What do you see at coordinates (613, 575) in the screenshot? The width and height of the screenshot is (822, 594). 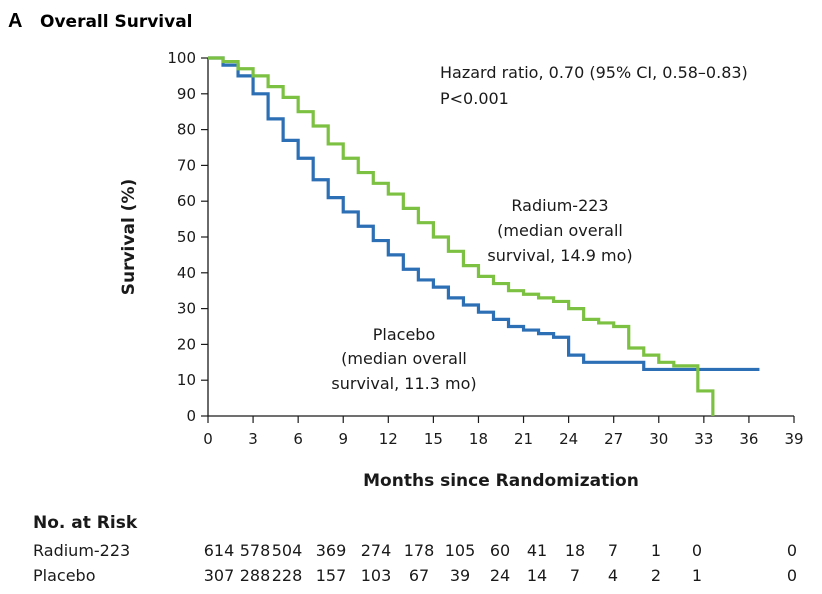 I see `risk-value: 4` at bounding box center [613, 575].